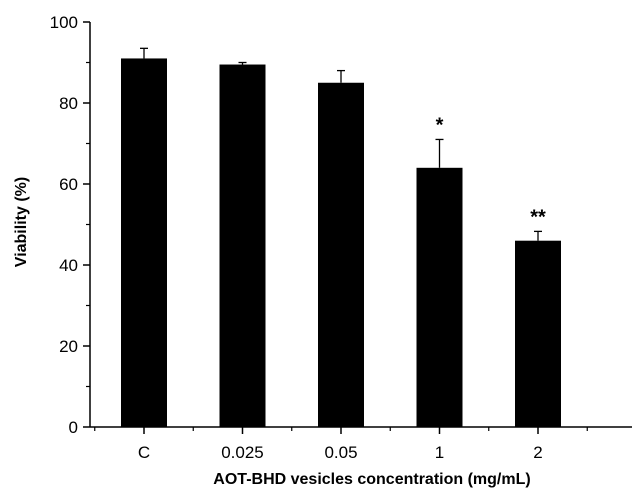 The image size is (636, 492). Describe the element at coordinates (538, 217) in the screenshot. I see `significance-label: **` at that location.